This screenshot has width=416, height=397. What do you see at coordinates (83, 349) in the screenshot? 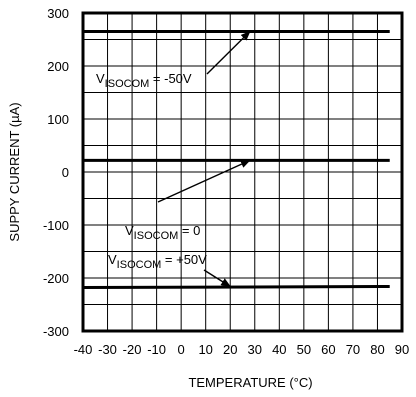
I see `x-tick-label: -40` at bounding box center [83, 349].